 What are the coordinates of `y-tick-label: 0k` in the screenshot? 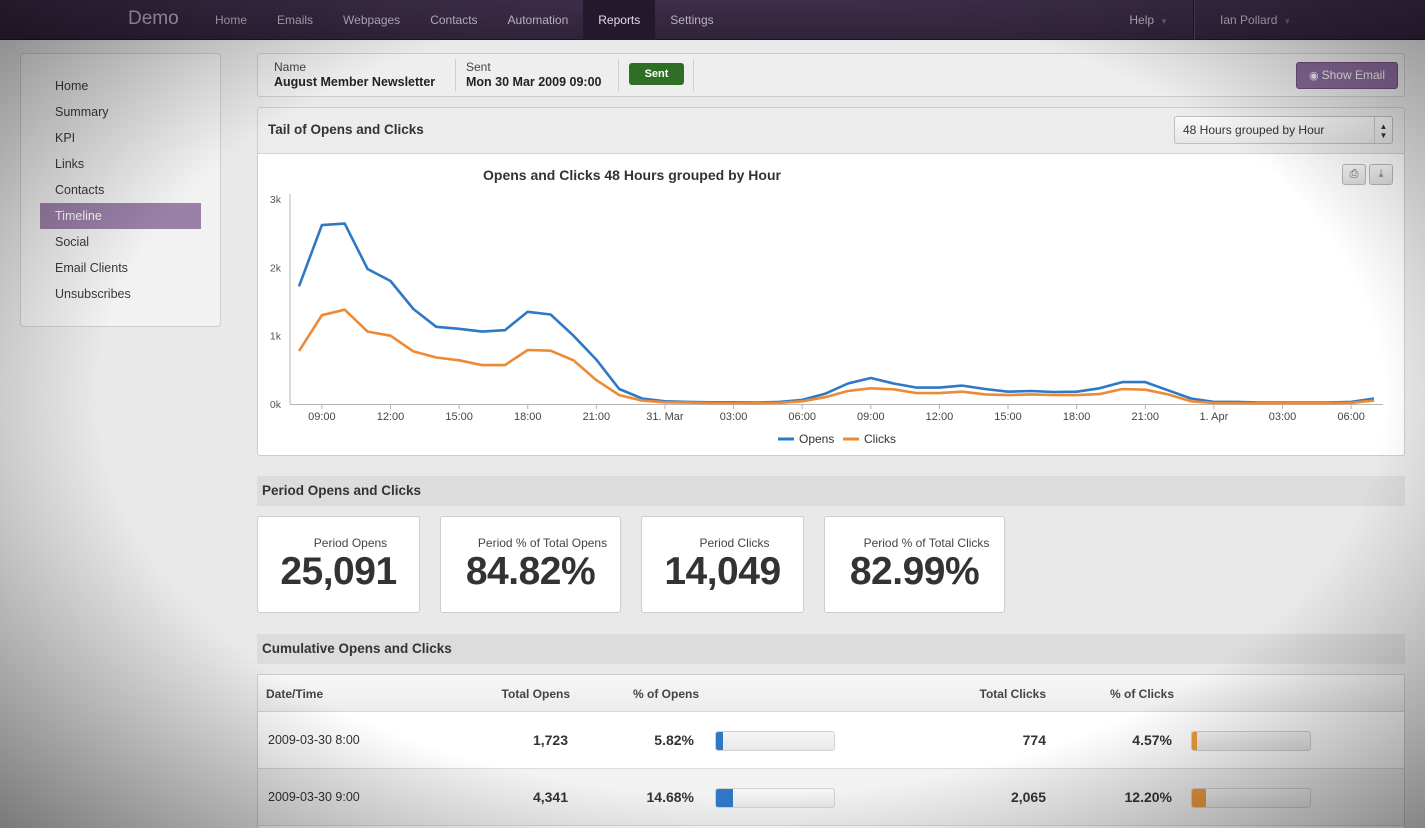 It's located at (276, 405).